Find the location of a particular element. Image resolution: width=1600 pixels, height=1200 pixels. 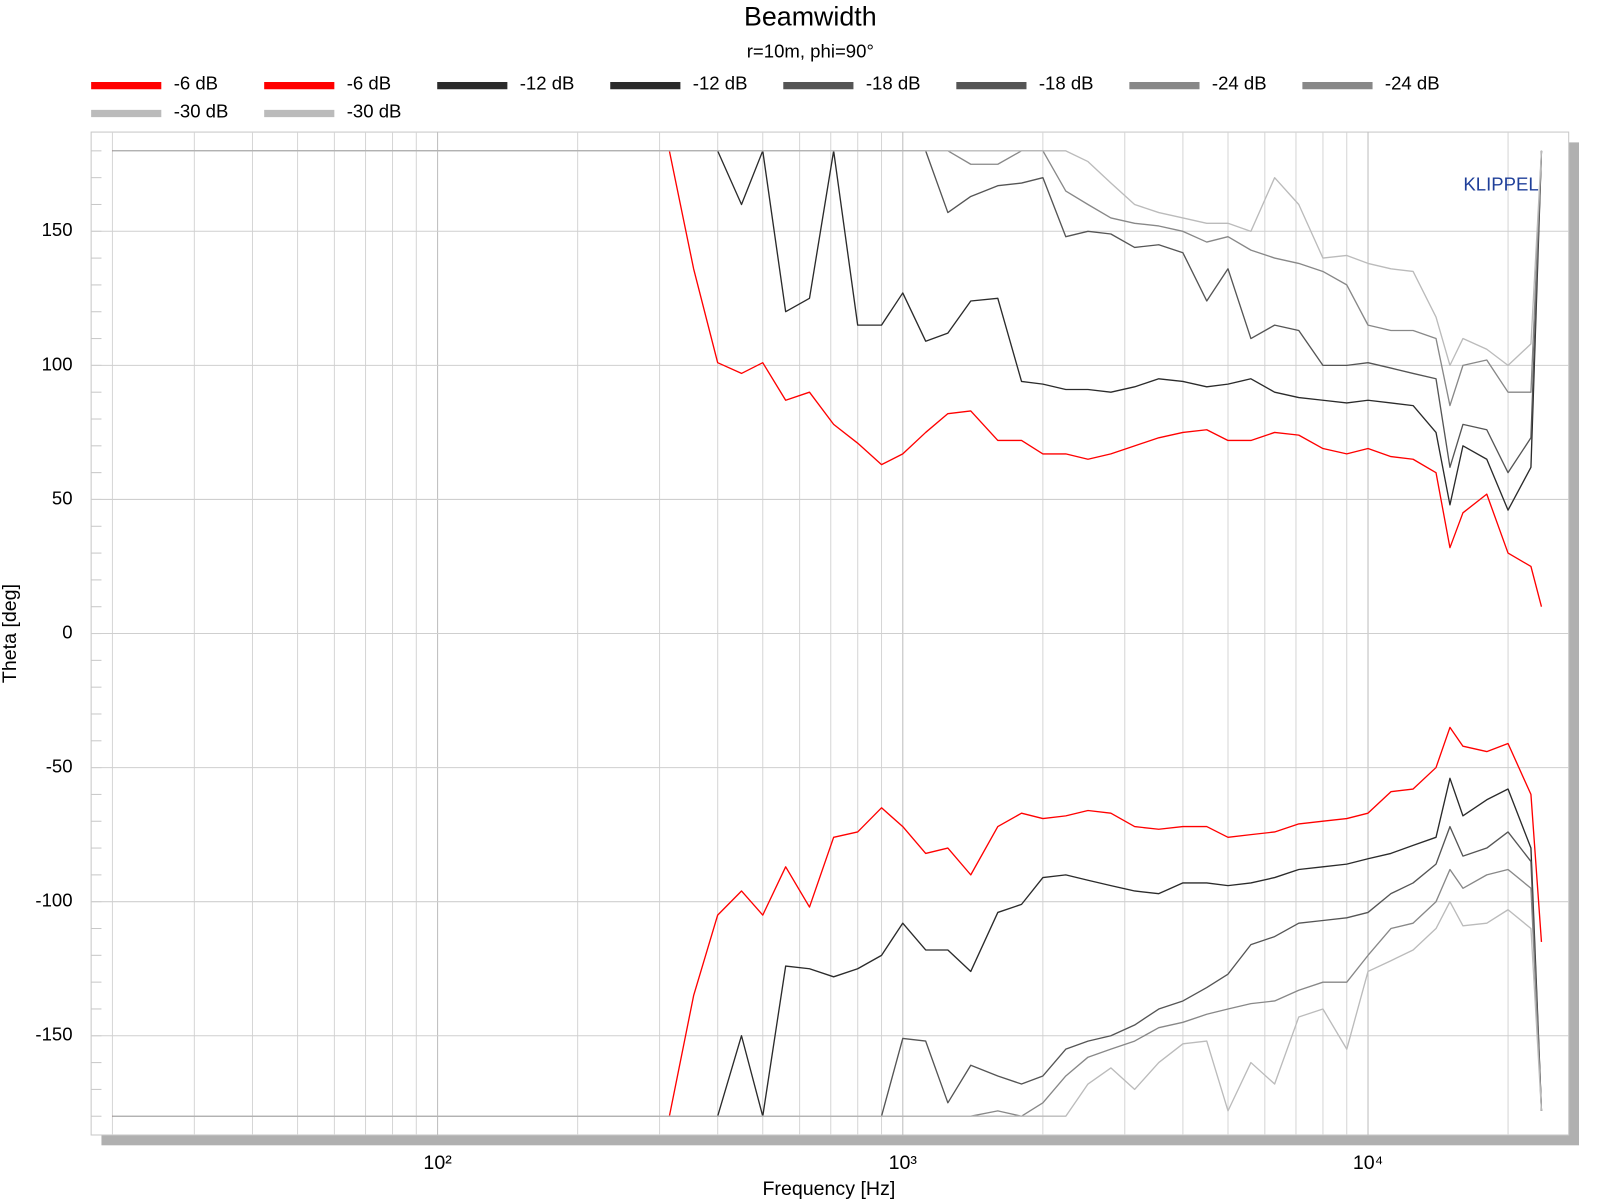

chart-subtitle: r=10m, phi=90° is located at coordinates (810, 51).